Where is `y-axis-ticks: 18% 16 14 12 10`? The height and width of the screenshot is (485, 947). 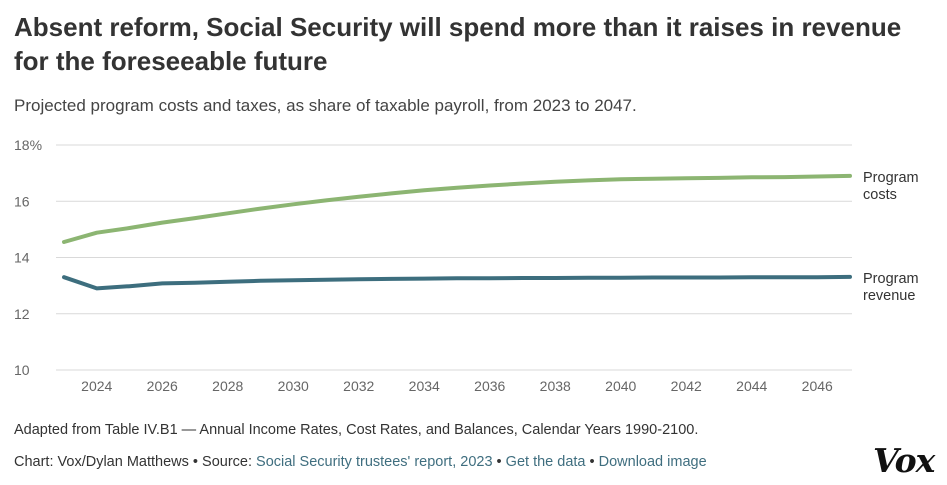
y-axis-ticks: 18% 16 14 12 10 is located at coordinates (28, 257).